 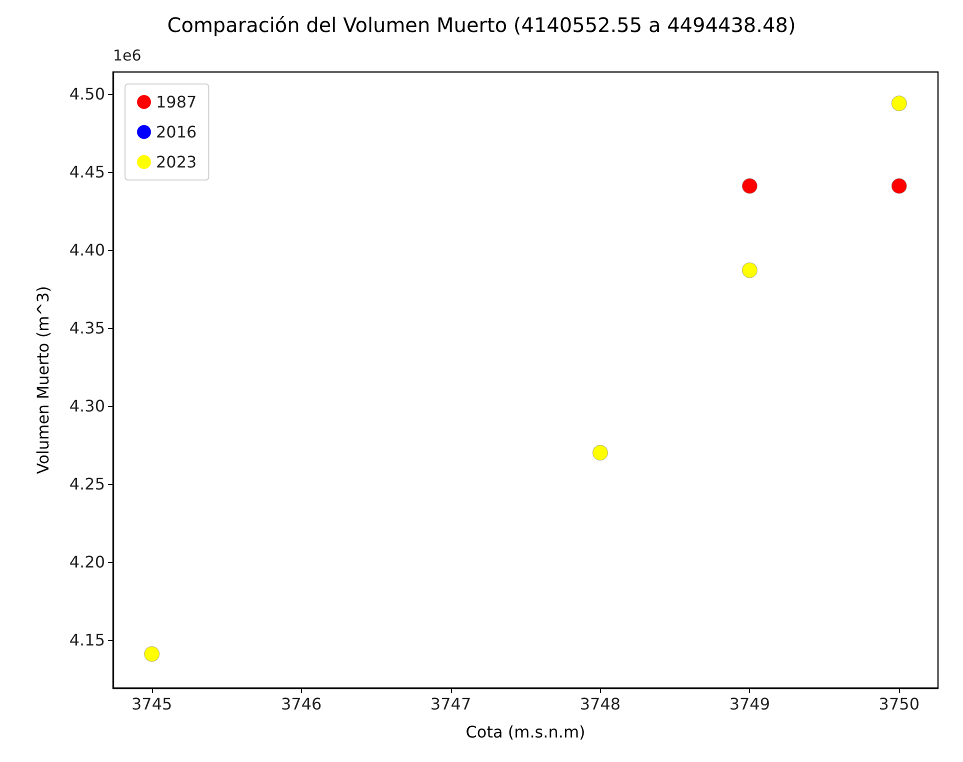 I want to click on legend-label: 2023, so click(x=176, y=162).